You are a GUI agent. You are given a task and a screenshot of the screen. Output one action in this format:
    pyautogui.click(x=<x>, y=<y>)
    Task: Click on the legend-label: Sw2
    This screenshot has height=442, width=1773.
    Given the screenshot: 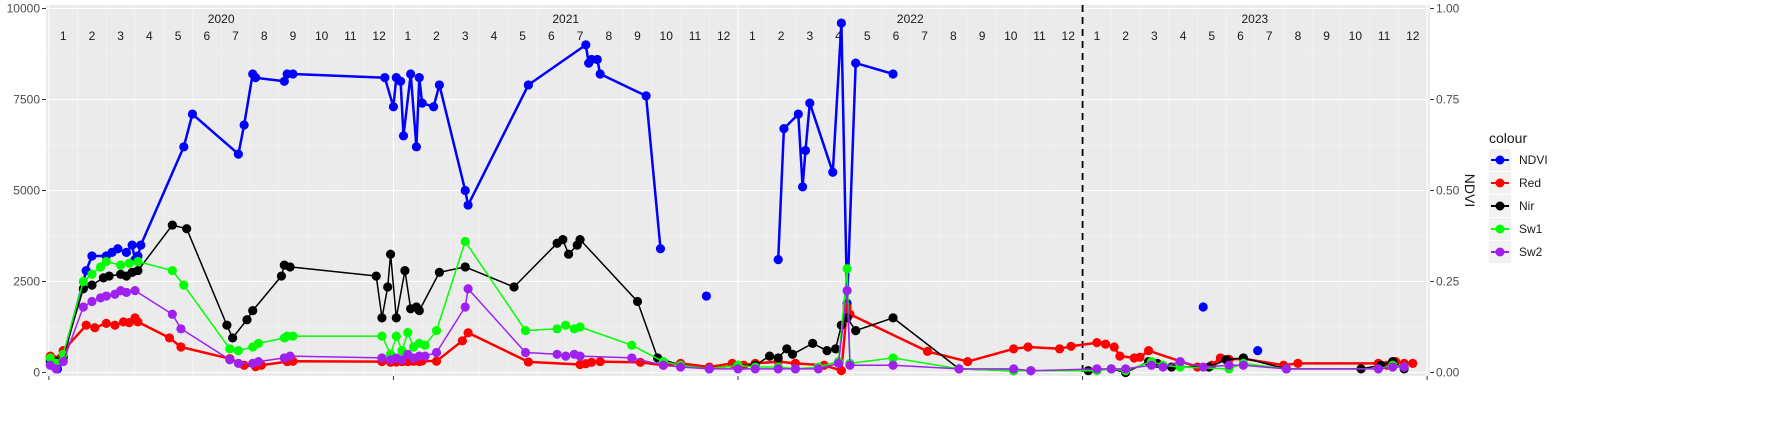 What is the action you would take?
    pyautogui.click(x=1531, y=252)
    